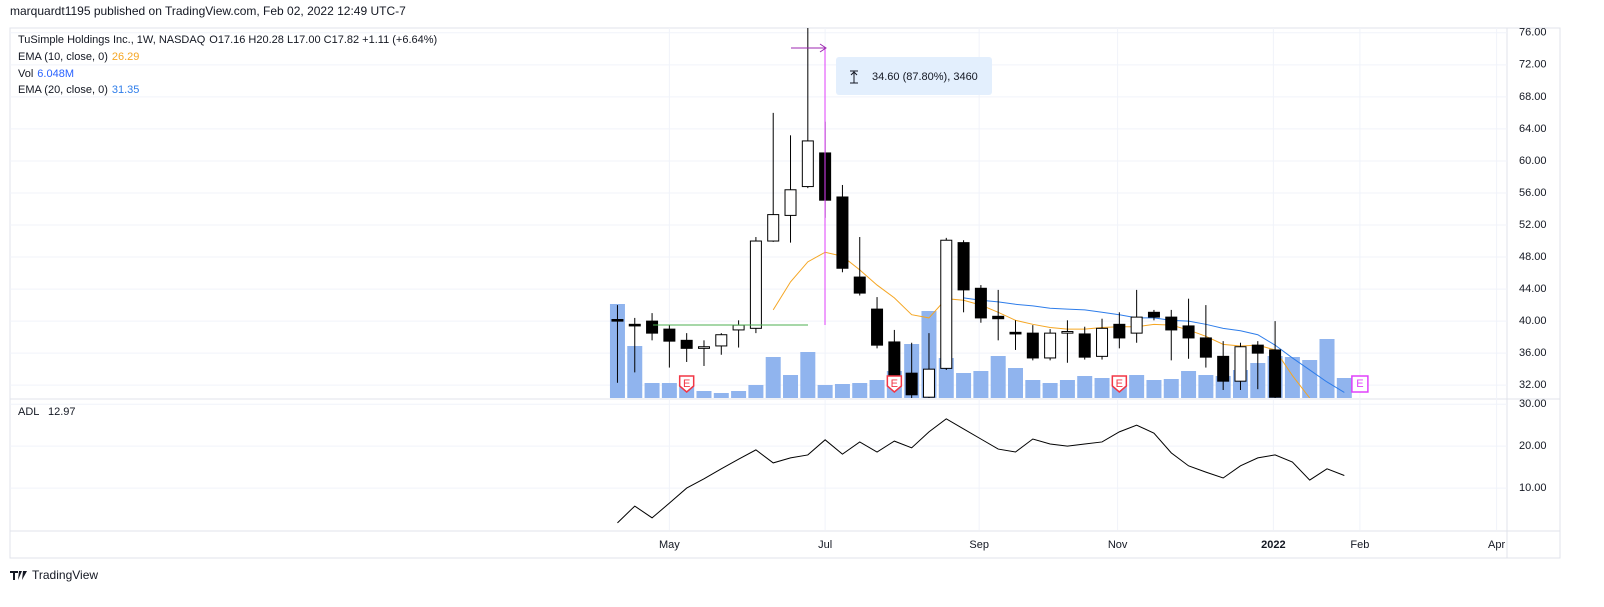  What do you see at coordinates (1533, 161) in the screenshot?
I see `y-tick-label: 60.00` at bounding box center [1533, 161].